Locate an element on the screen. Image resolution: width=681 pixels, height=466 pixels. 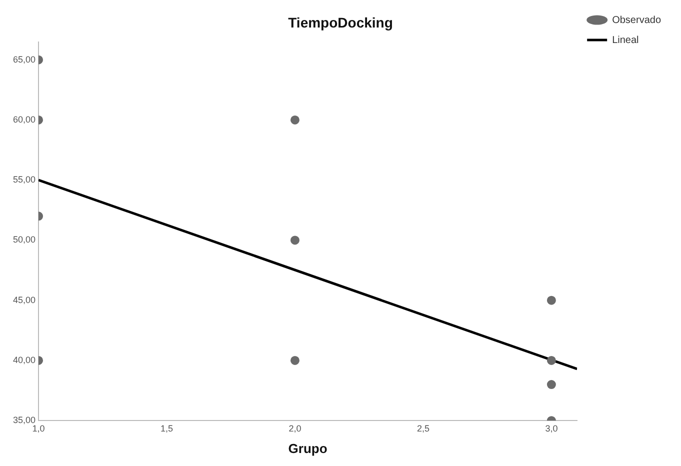
y-tick-label: 50,00 is located at coordinates (24, 239).